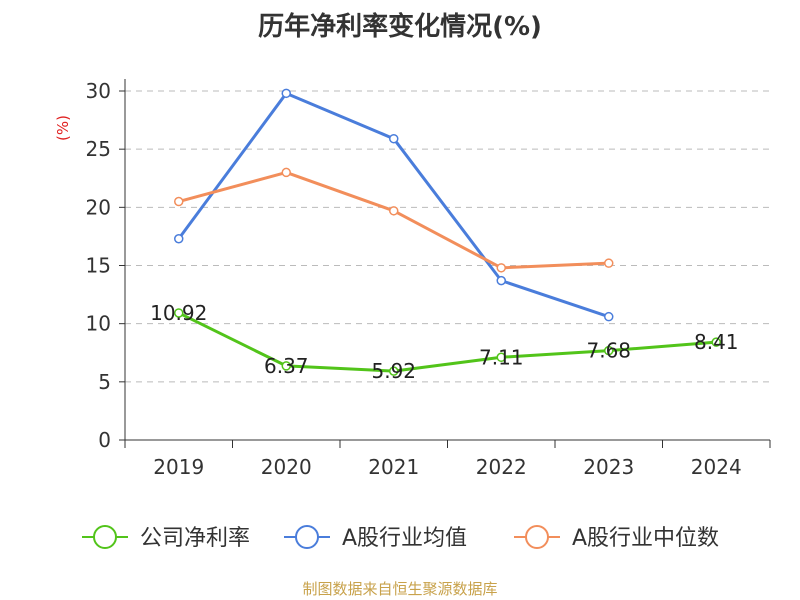 This screenshot has width=800, height=600. Describe the element at coordinates (501, 467) in the screenshot. I see `x-tick-label: 2022` at that location.